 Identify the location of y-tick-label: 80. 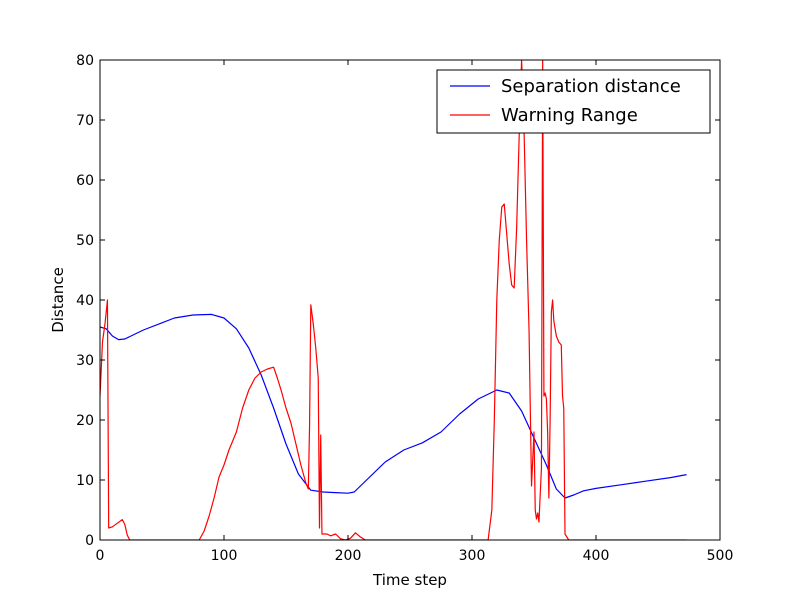
(85, 61).